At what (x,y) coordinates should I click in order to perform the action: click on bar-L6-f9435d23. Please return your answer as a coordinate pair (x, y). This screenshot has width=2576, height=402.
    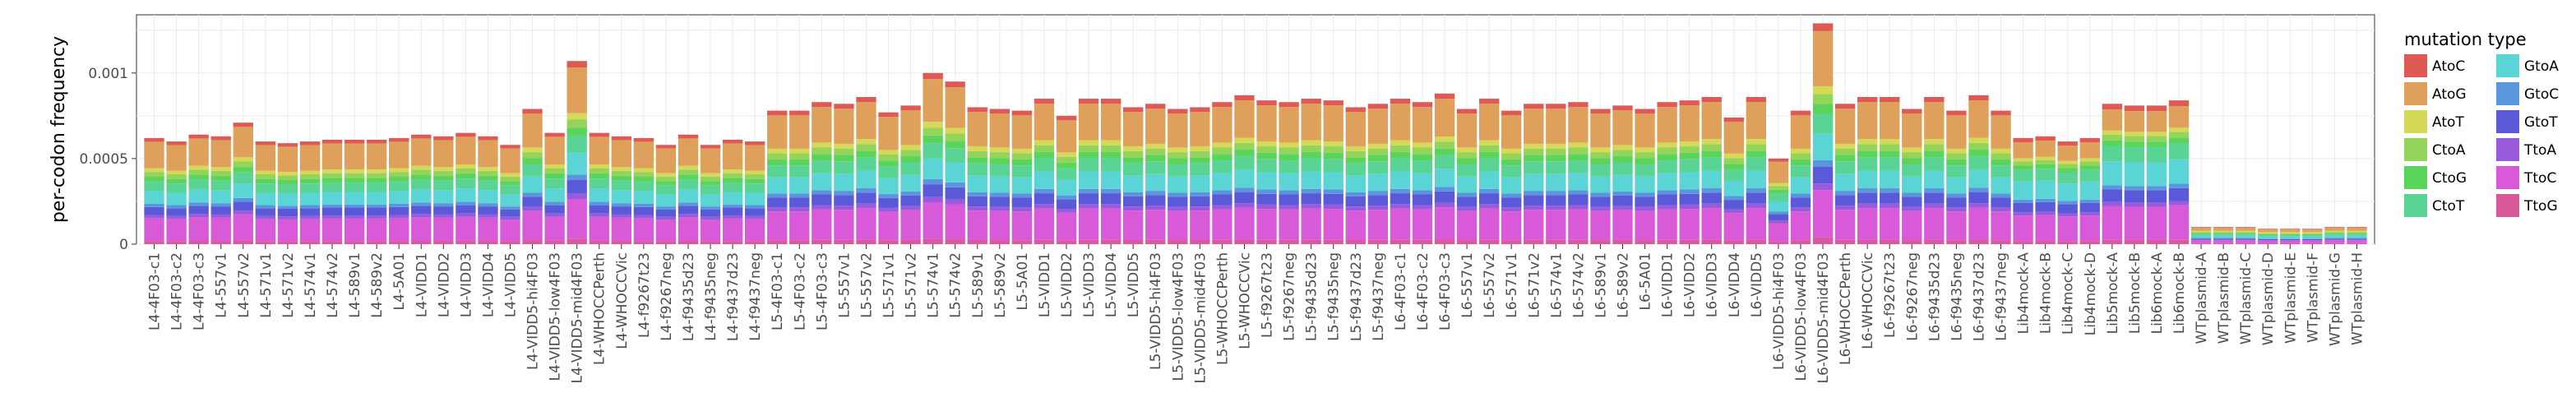
    Looking at the image, I should click on (1934, 170).